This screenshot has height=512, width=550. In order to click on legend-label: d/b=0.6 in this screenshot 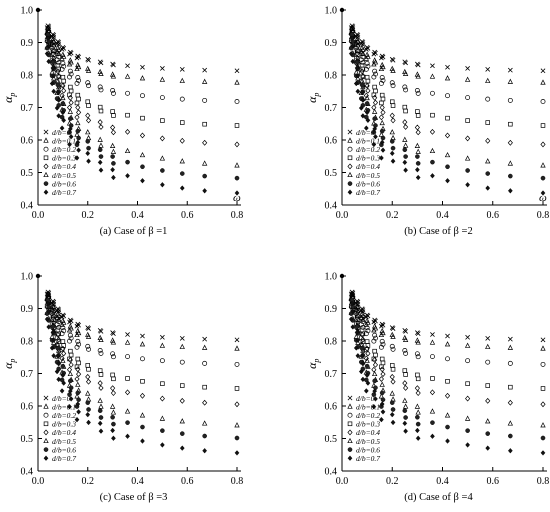, I will do `click(368, 183)`.